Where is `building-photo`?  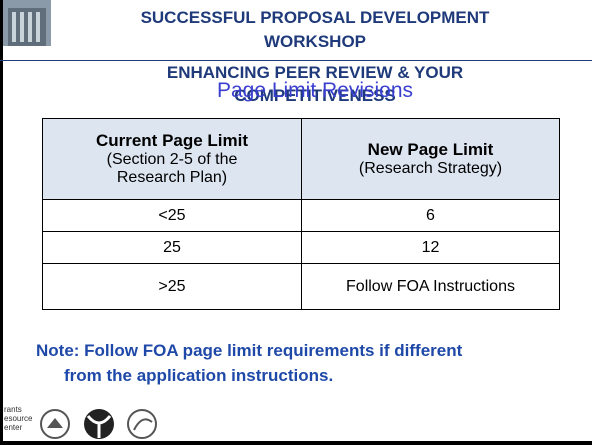 building-photo is located at coordinates (27, 23).